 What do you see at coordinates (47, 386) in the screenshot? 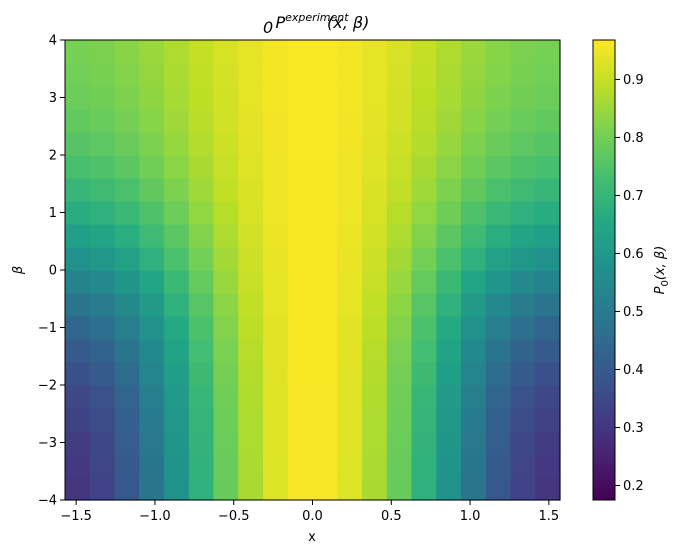
I see `y-tick-label: −2` at bounding box center [47, 386].